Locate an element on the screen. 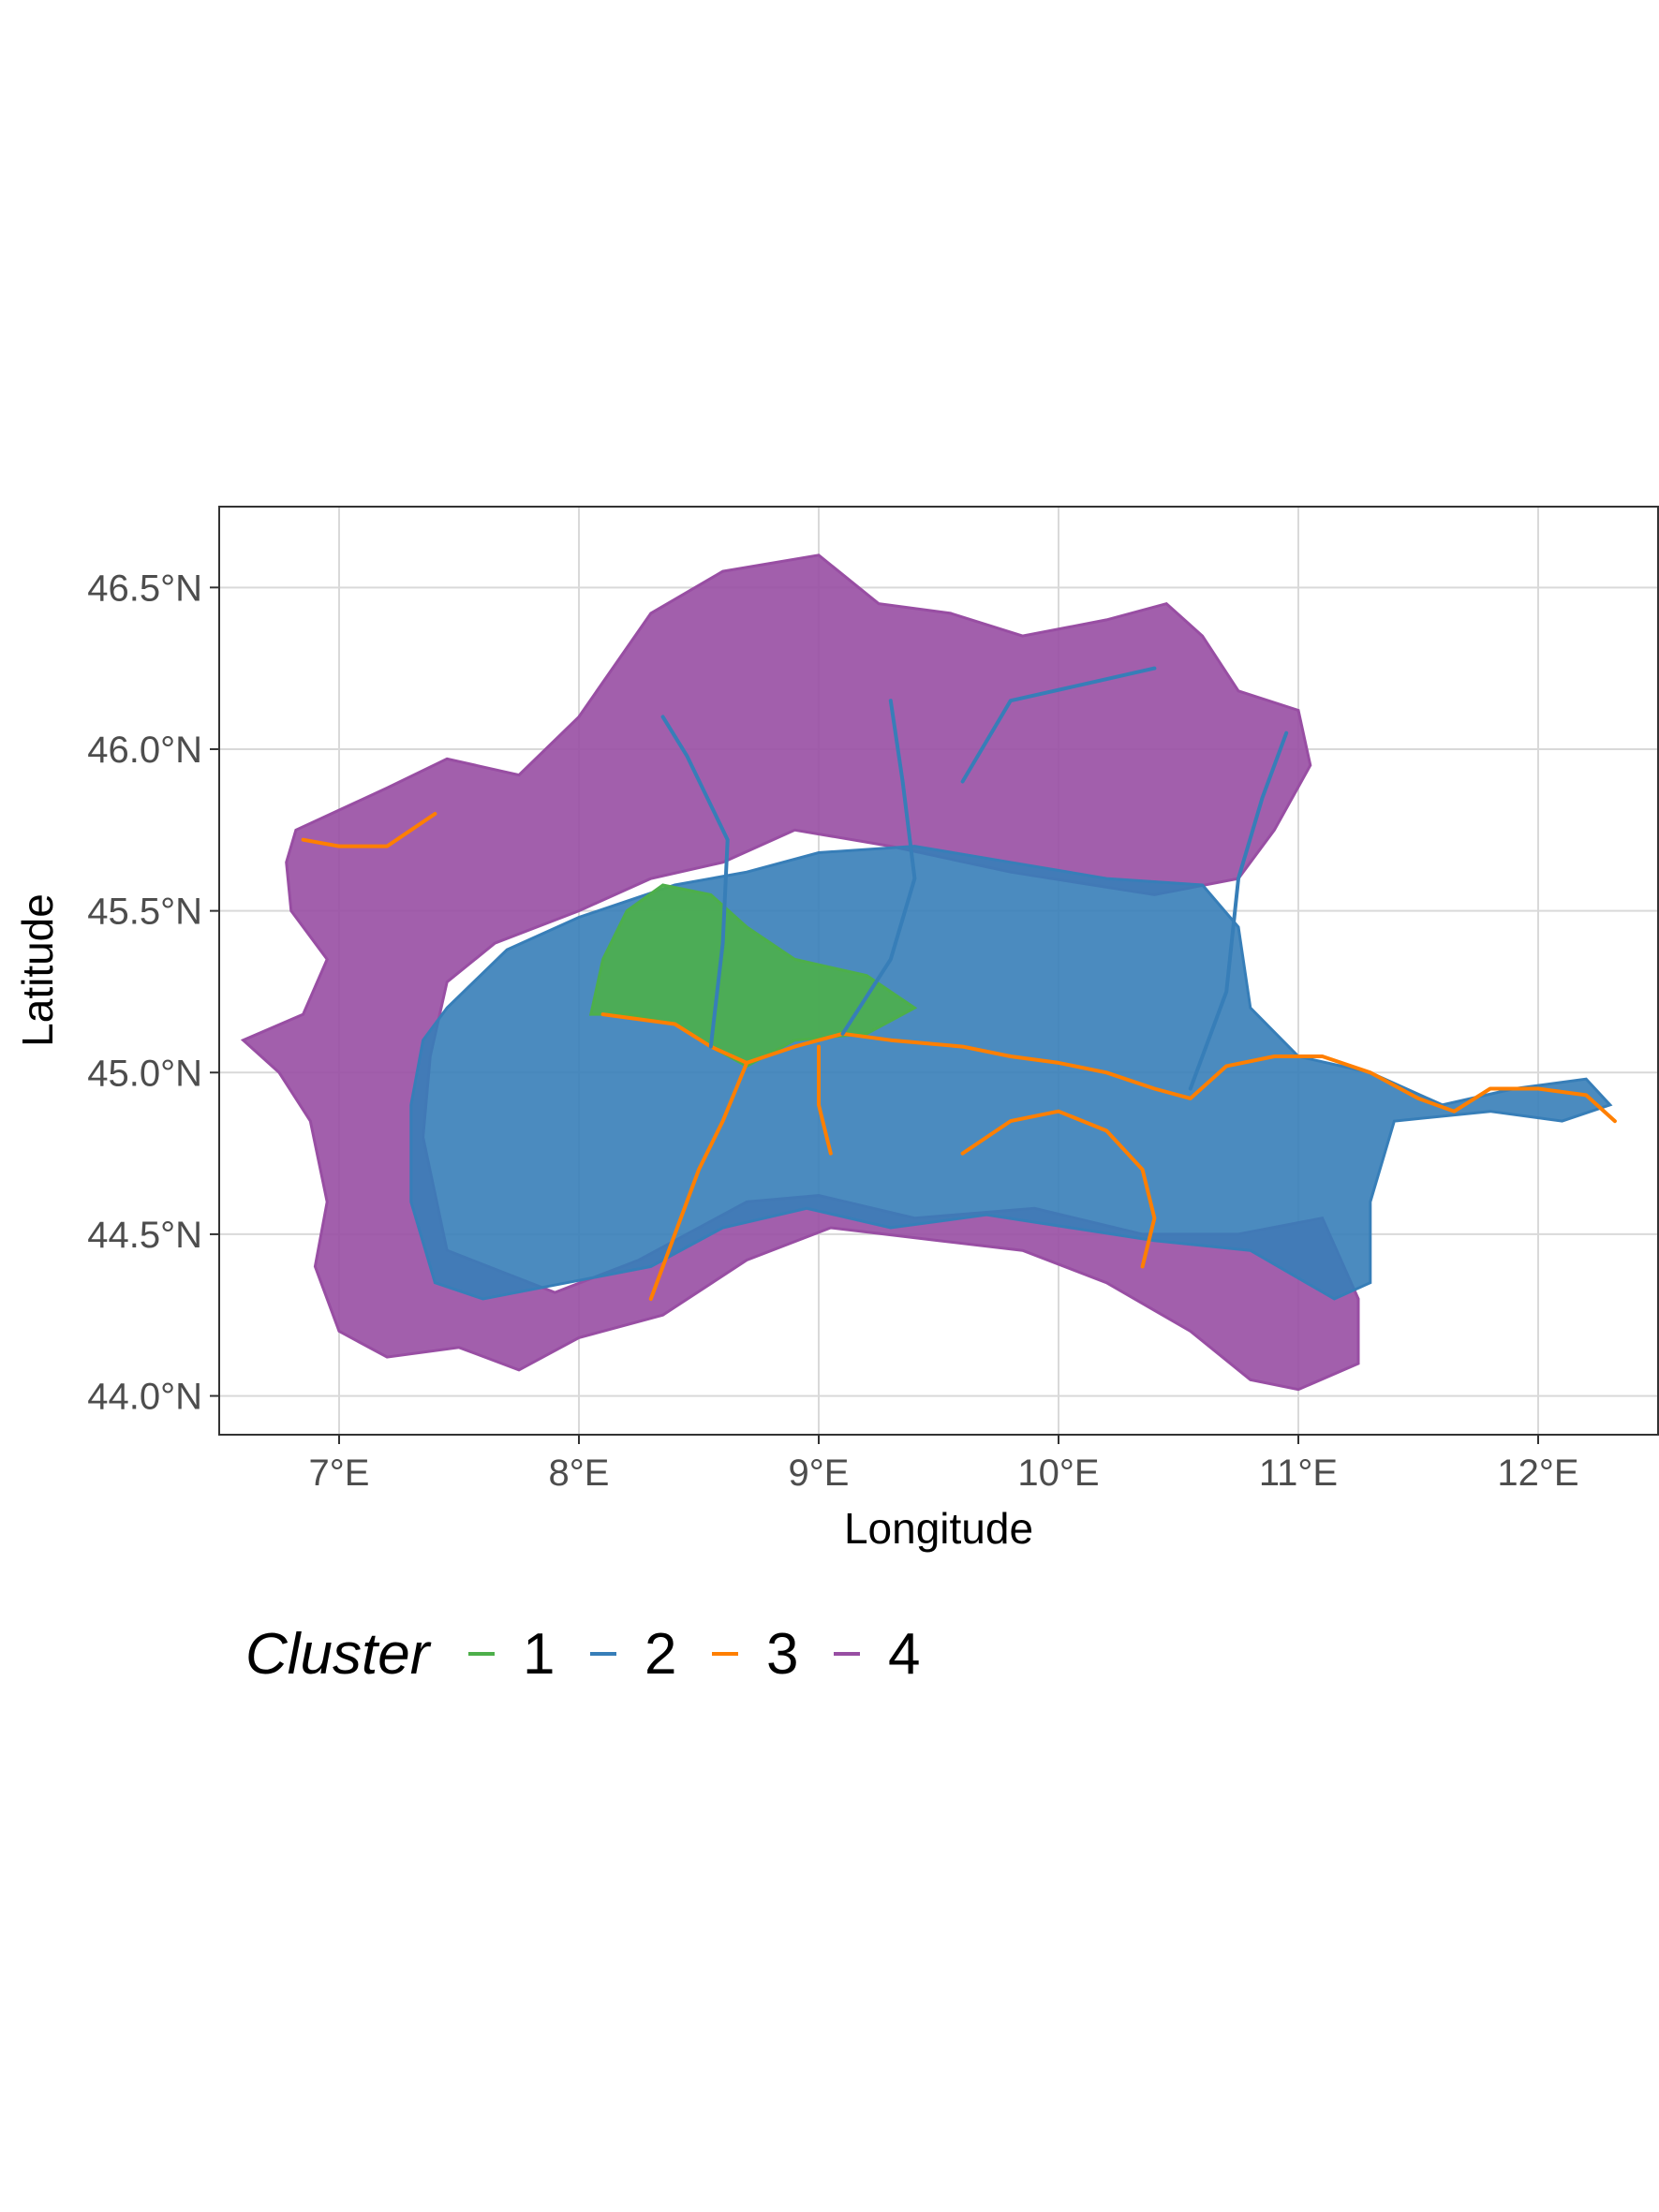 The width and height of the screenshot is (1659, 2212). legend-label-cluster-4: 4 is located at coordinates (904, 1654).